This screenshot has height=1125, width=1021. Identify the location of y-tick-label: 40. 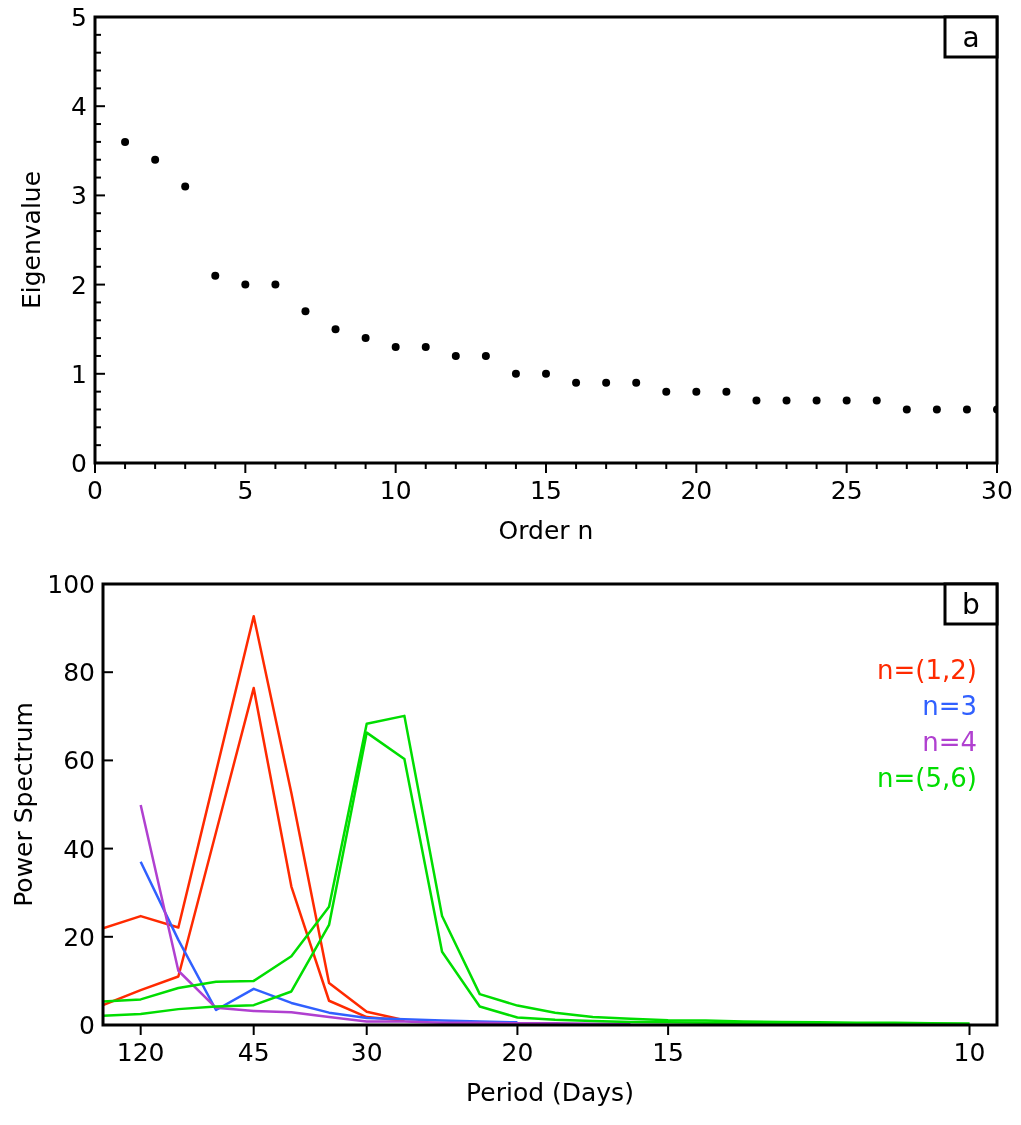
(79, 849).